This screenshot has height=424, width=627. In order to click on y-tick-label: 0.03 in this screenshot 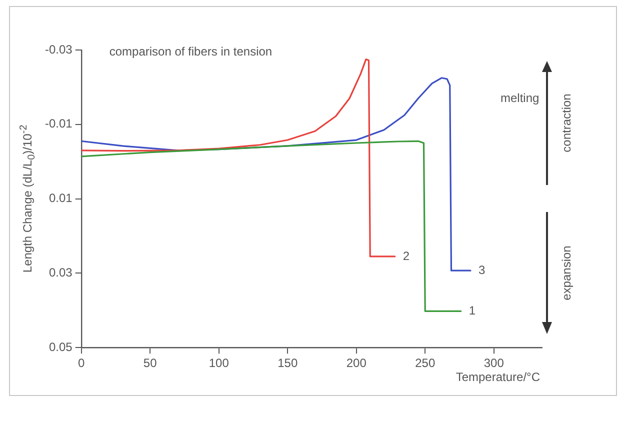, I will do `click(60, 273)`.